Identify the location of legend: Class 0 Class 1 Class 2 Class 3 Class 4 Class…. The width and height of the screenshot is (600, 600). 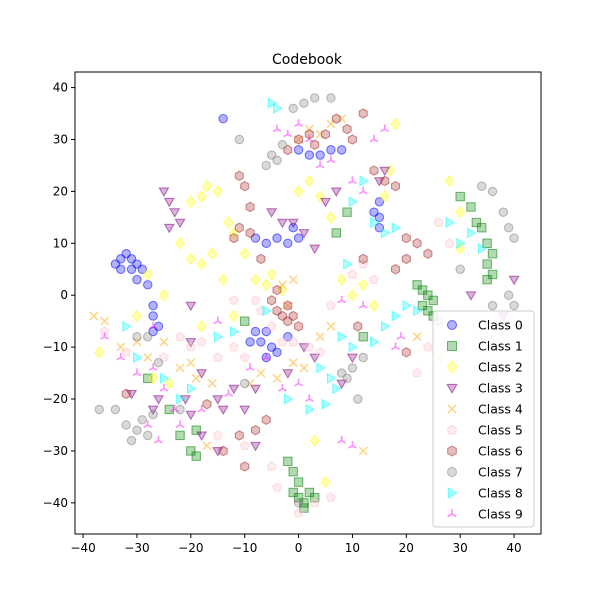
(483, 419).